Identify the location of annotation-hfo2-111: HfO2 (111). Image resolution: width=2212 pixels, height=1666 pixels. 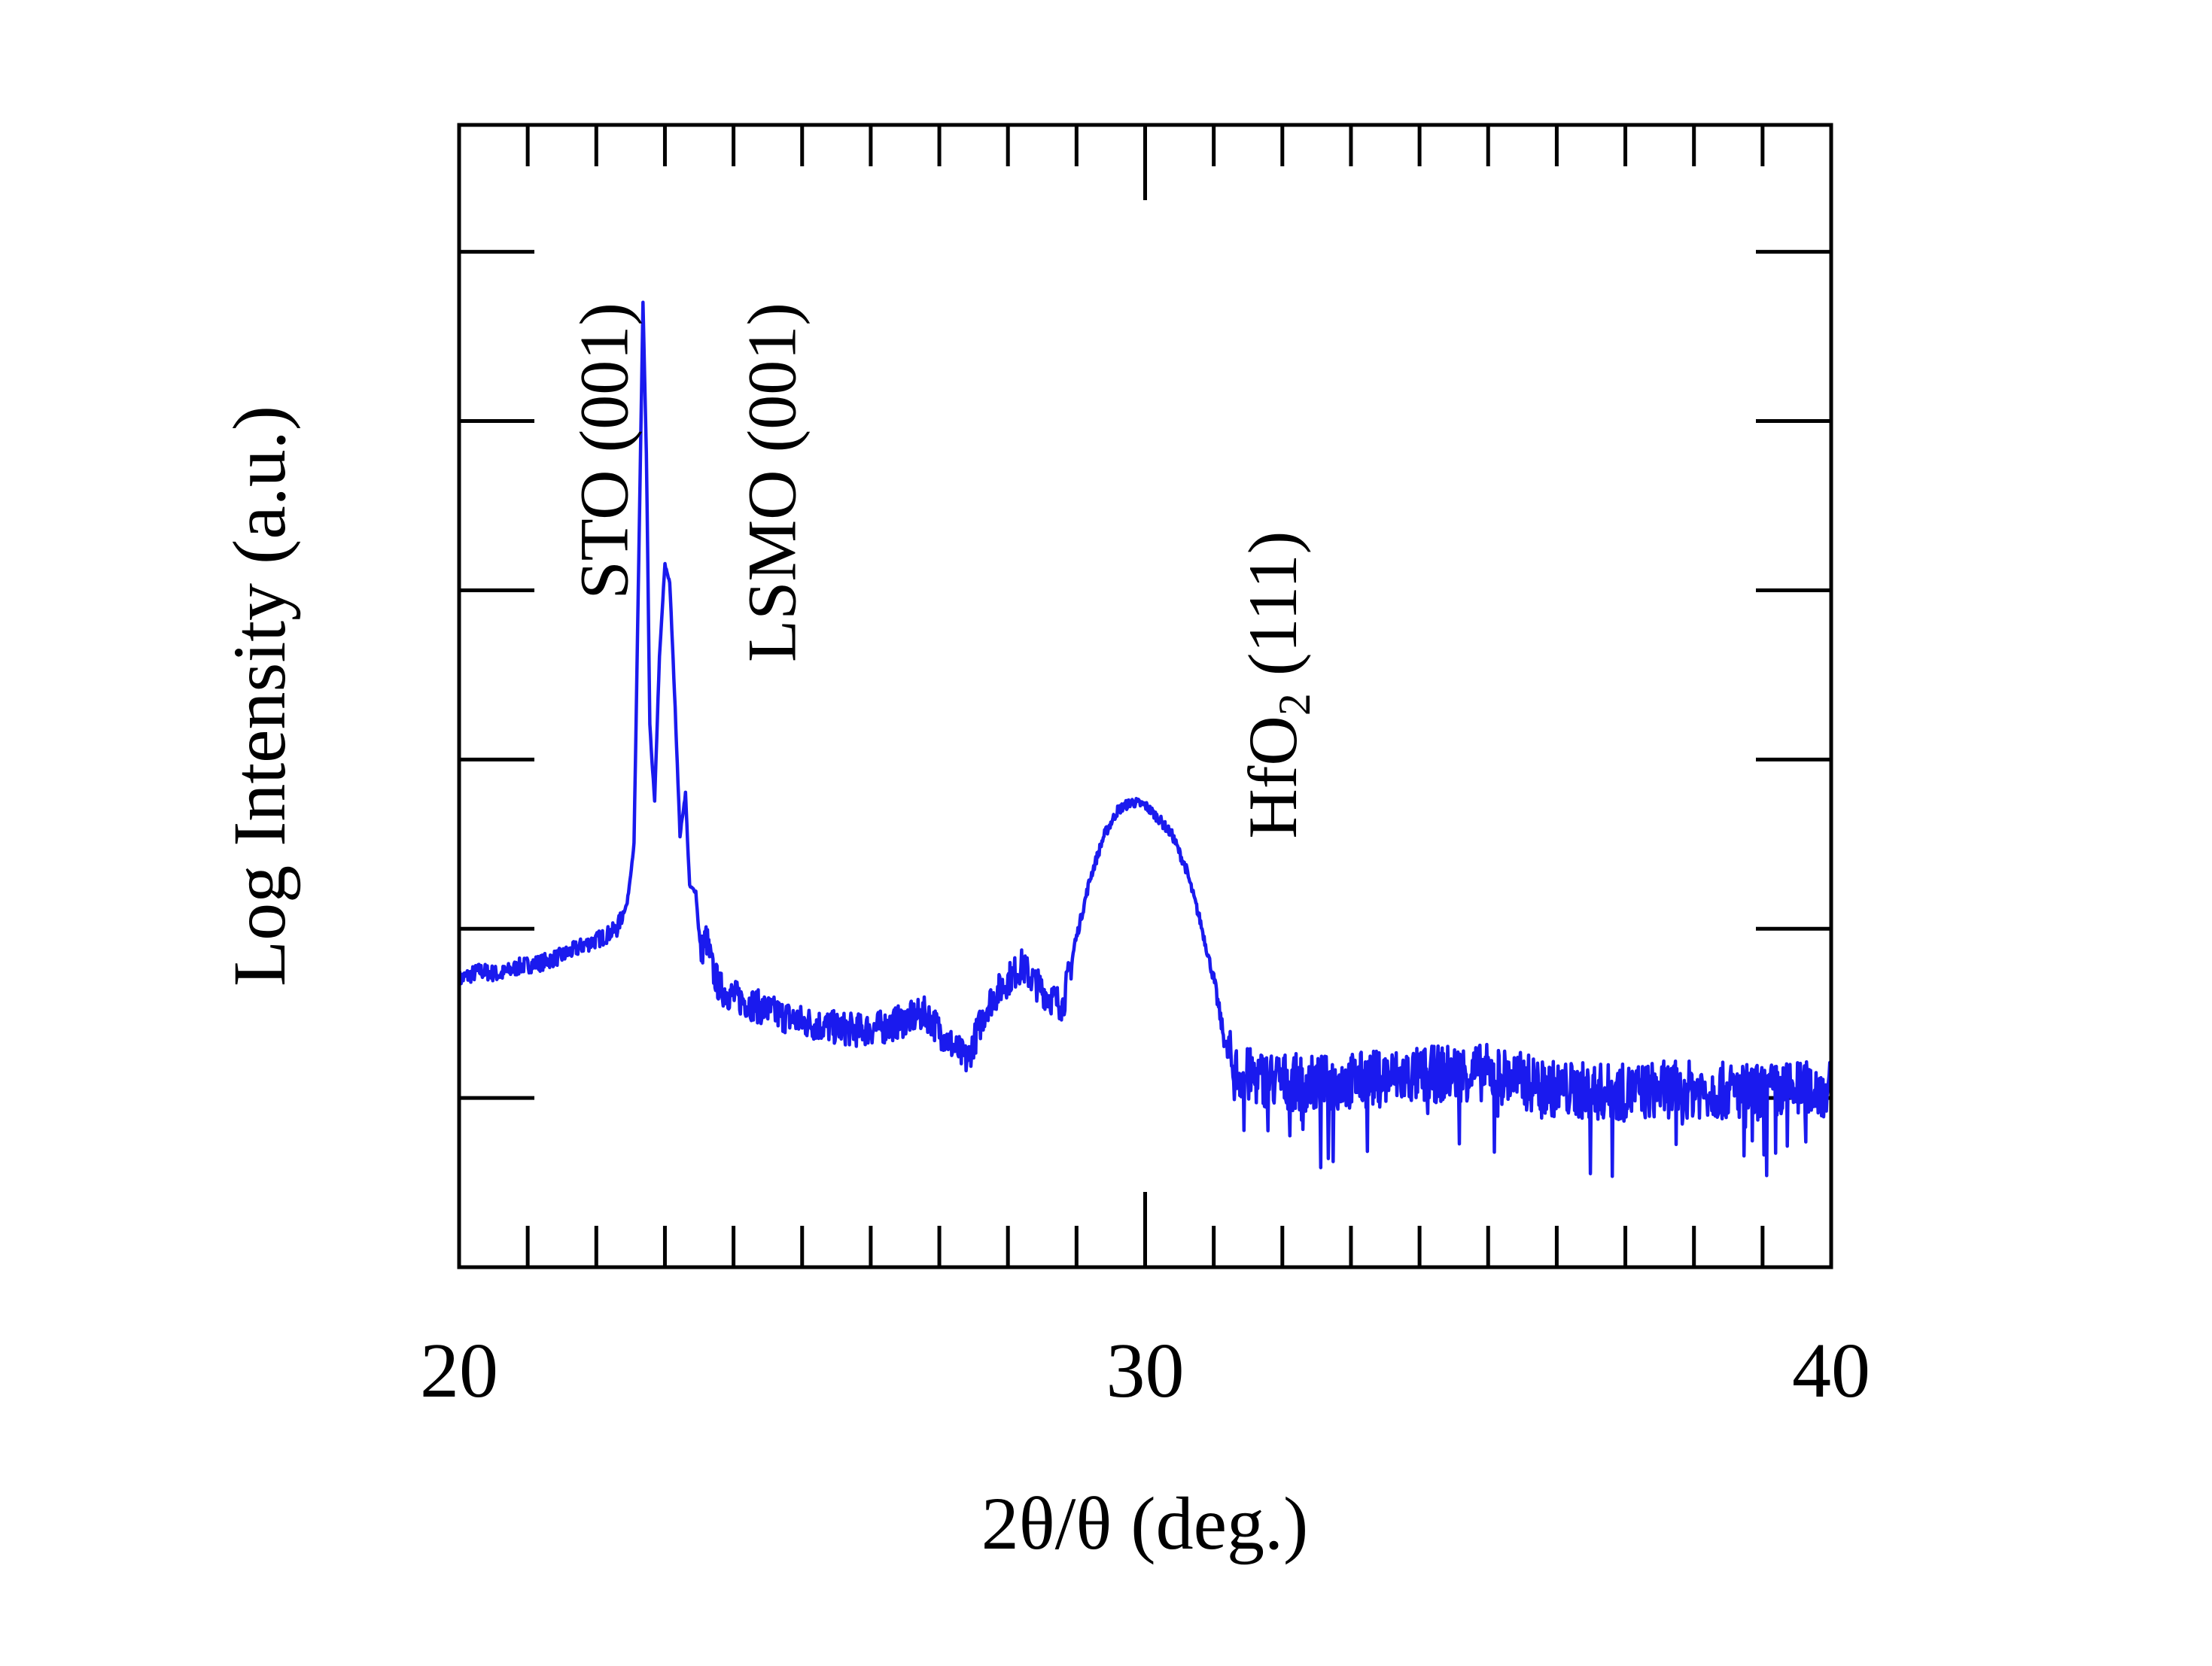
(1276, 685).